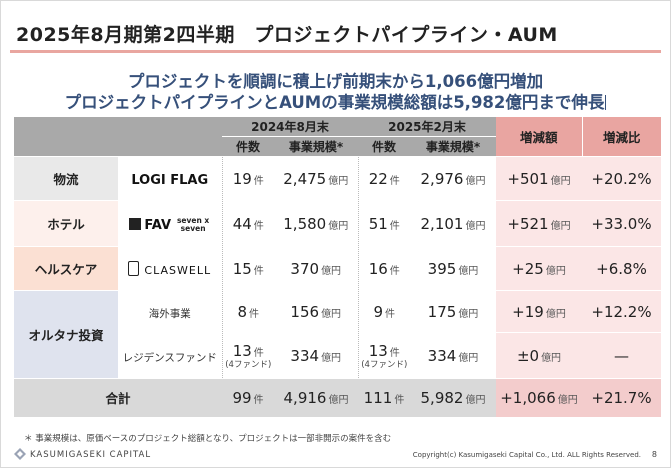  Describe the element at coordinates (66, 223) in the screenshot. I see `category-hotel: ホテル` at that location.